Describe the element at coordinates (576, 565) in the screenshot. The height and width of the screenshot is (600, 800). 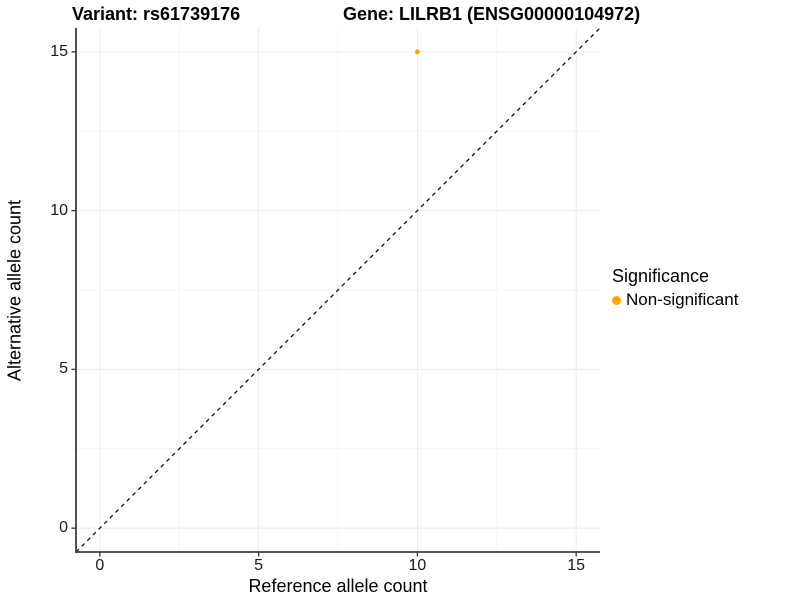
I see `x-tick-label: 15` at that location.